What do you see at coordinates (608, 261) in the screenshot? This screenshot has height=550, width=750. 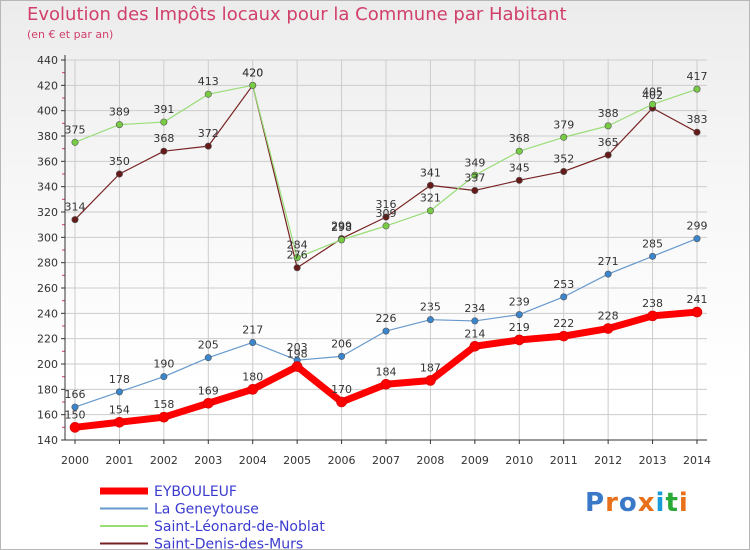 I see `data-label: 271` at bounding box center [608, 261].